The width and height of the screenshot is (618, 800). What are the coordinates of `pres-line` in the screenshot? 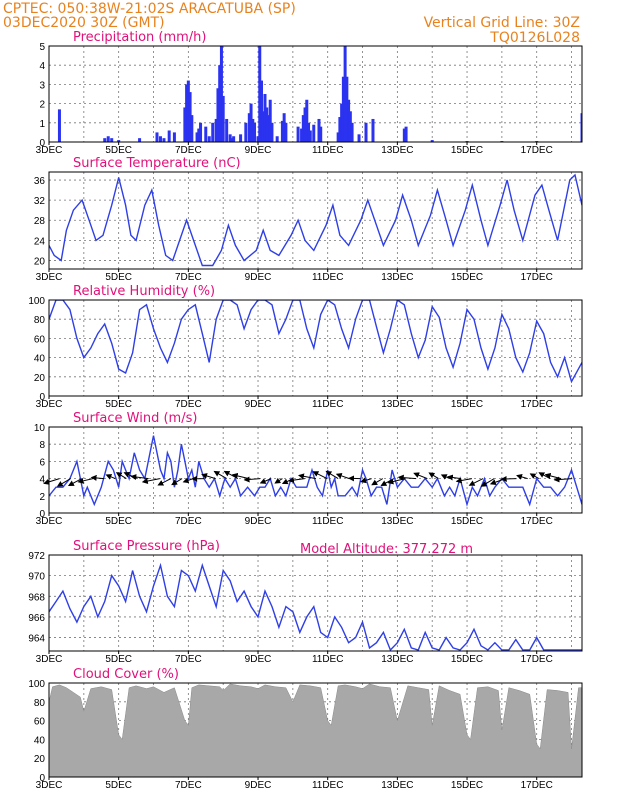 It's located at (315, 606).